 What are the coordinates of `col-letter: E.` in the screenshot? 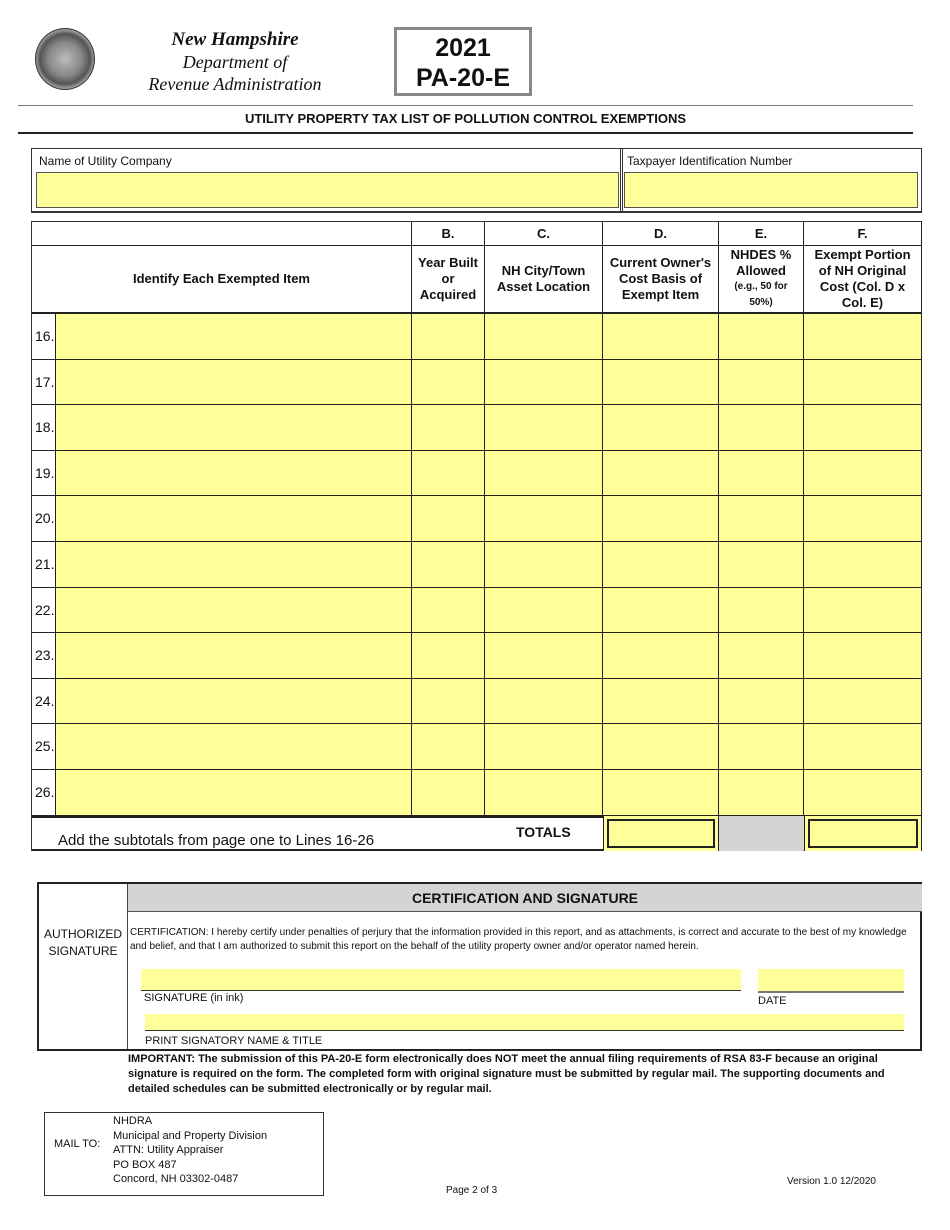 It's located at (761, 234).